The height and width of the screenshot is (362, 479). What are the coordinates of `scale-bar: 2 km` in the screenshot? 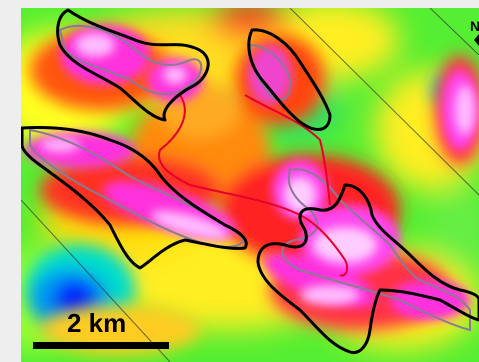 It's located at (101, 328).